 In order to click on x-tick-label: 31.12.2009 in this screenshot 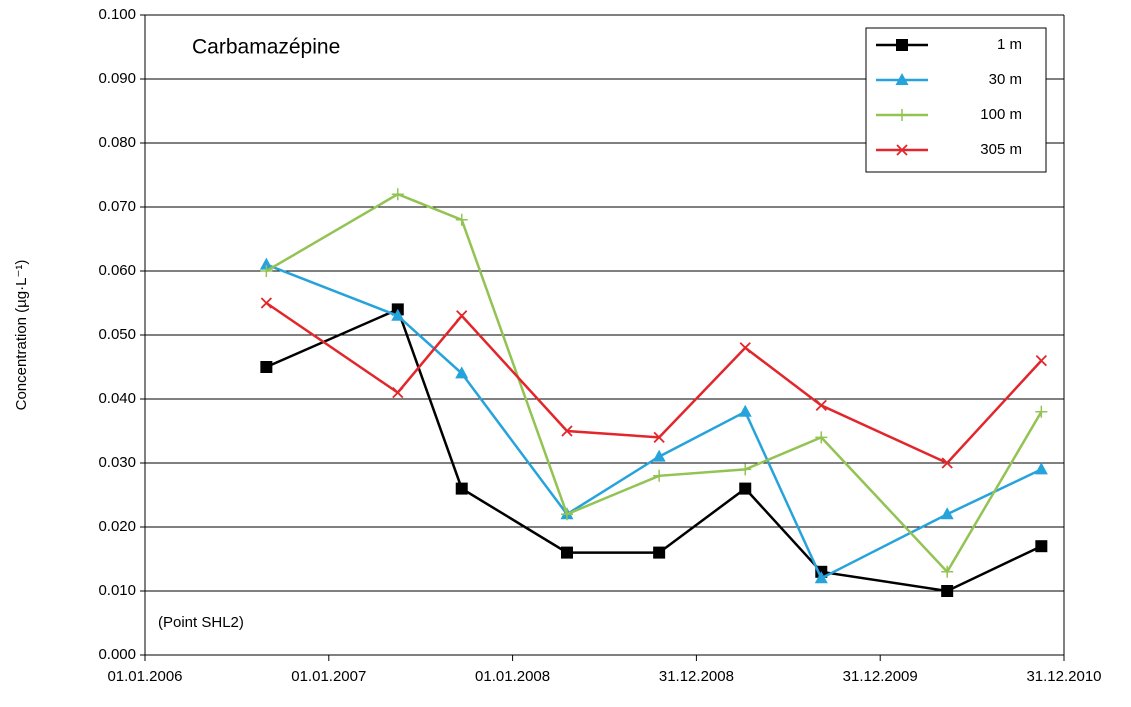, I will do `click(880, 676)`.